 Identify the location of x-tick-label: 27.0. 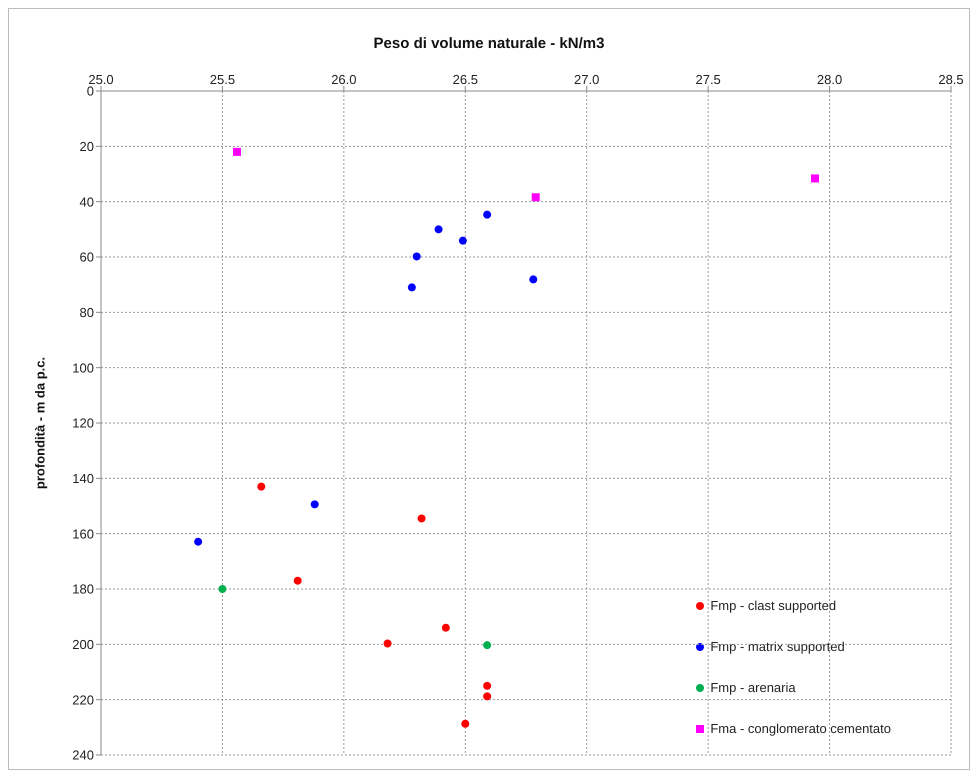
(587, 79).